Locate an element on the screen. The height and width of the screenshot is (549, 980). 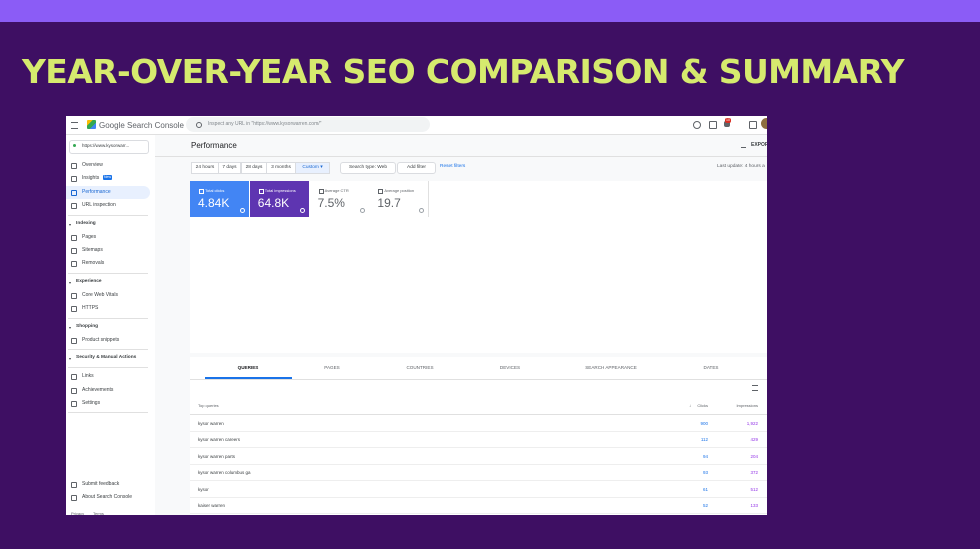
search-icon is located at coordinates (199, 125).